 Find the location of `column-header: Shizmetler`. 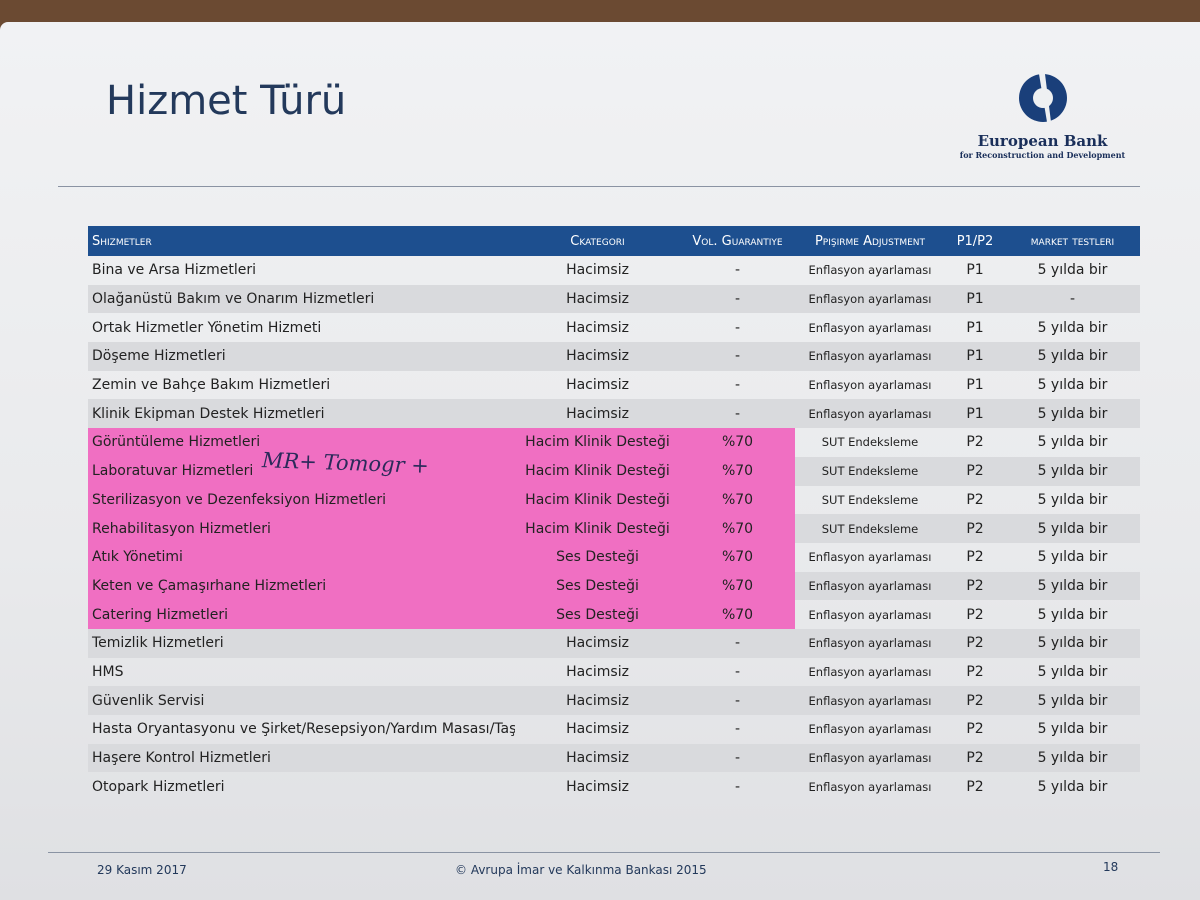

column-header: Shizmetler is located at coordinates (301, 241).